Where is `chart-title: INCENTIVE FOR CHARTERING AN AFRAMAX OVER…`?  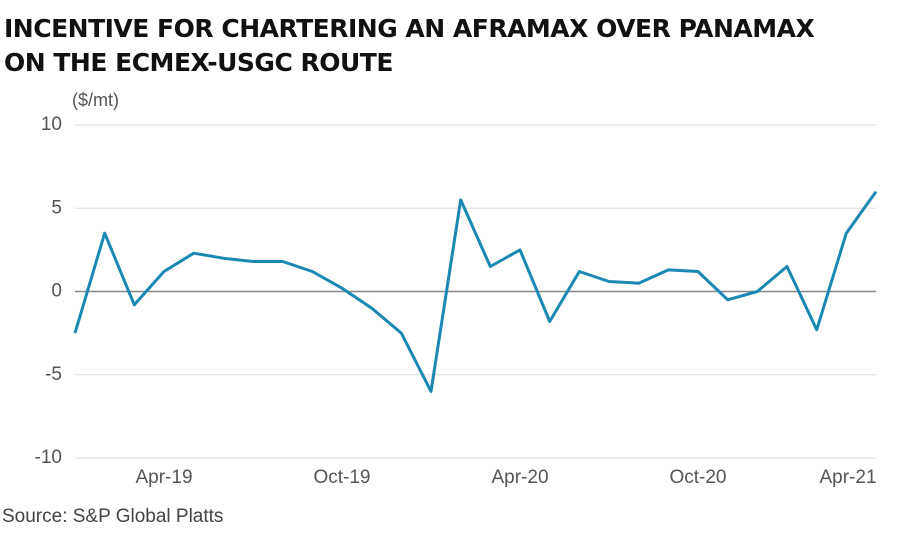 chart-title: INCENTIVE FOR CHARTERING AN AFRAMAX OVER… is located at coordinates (409, 28).